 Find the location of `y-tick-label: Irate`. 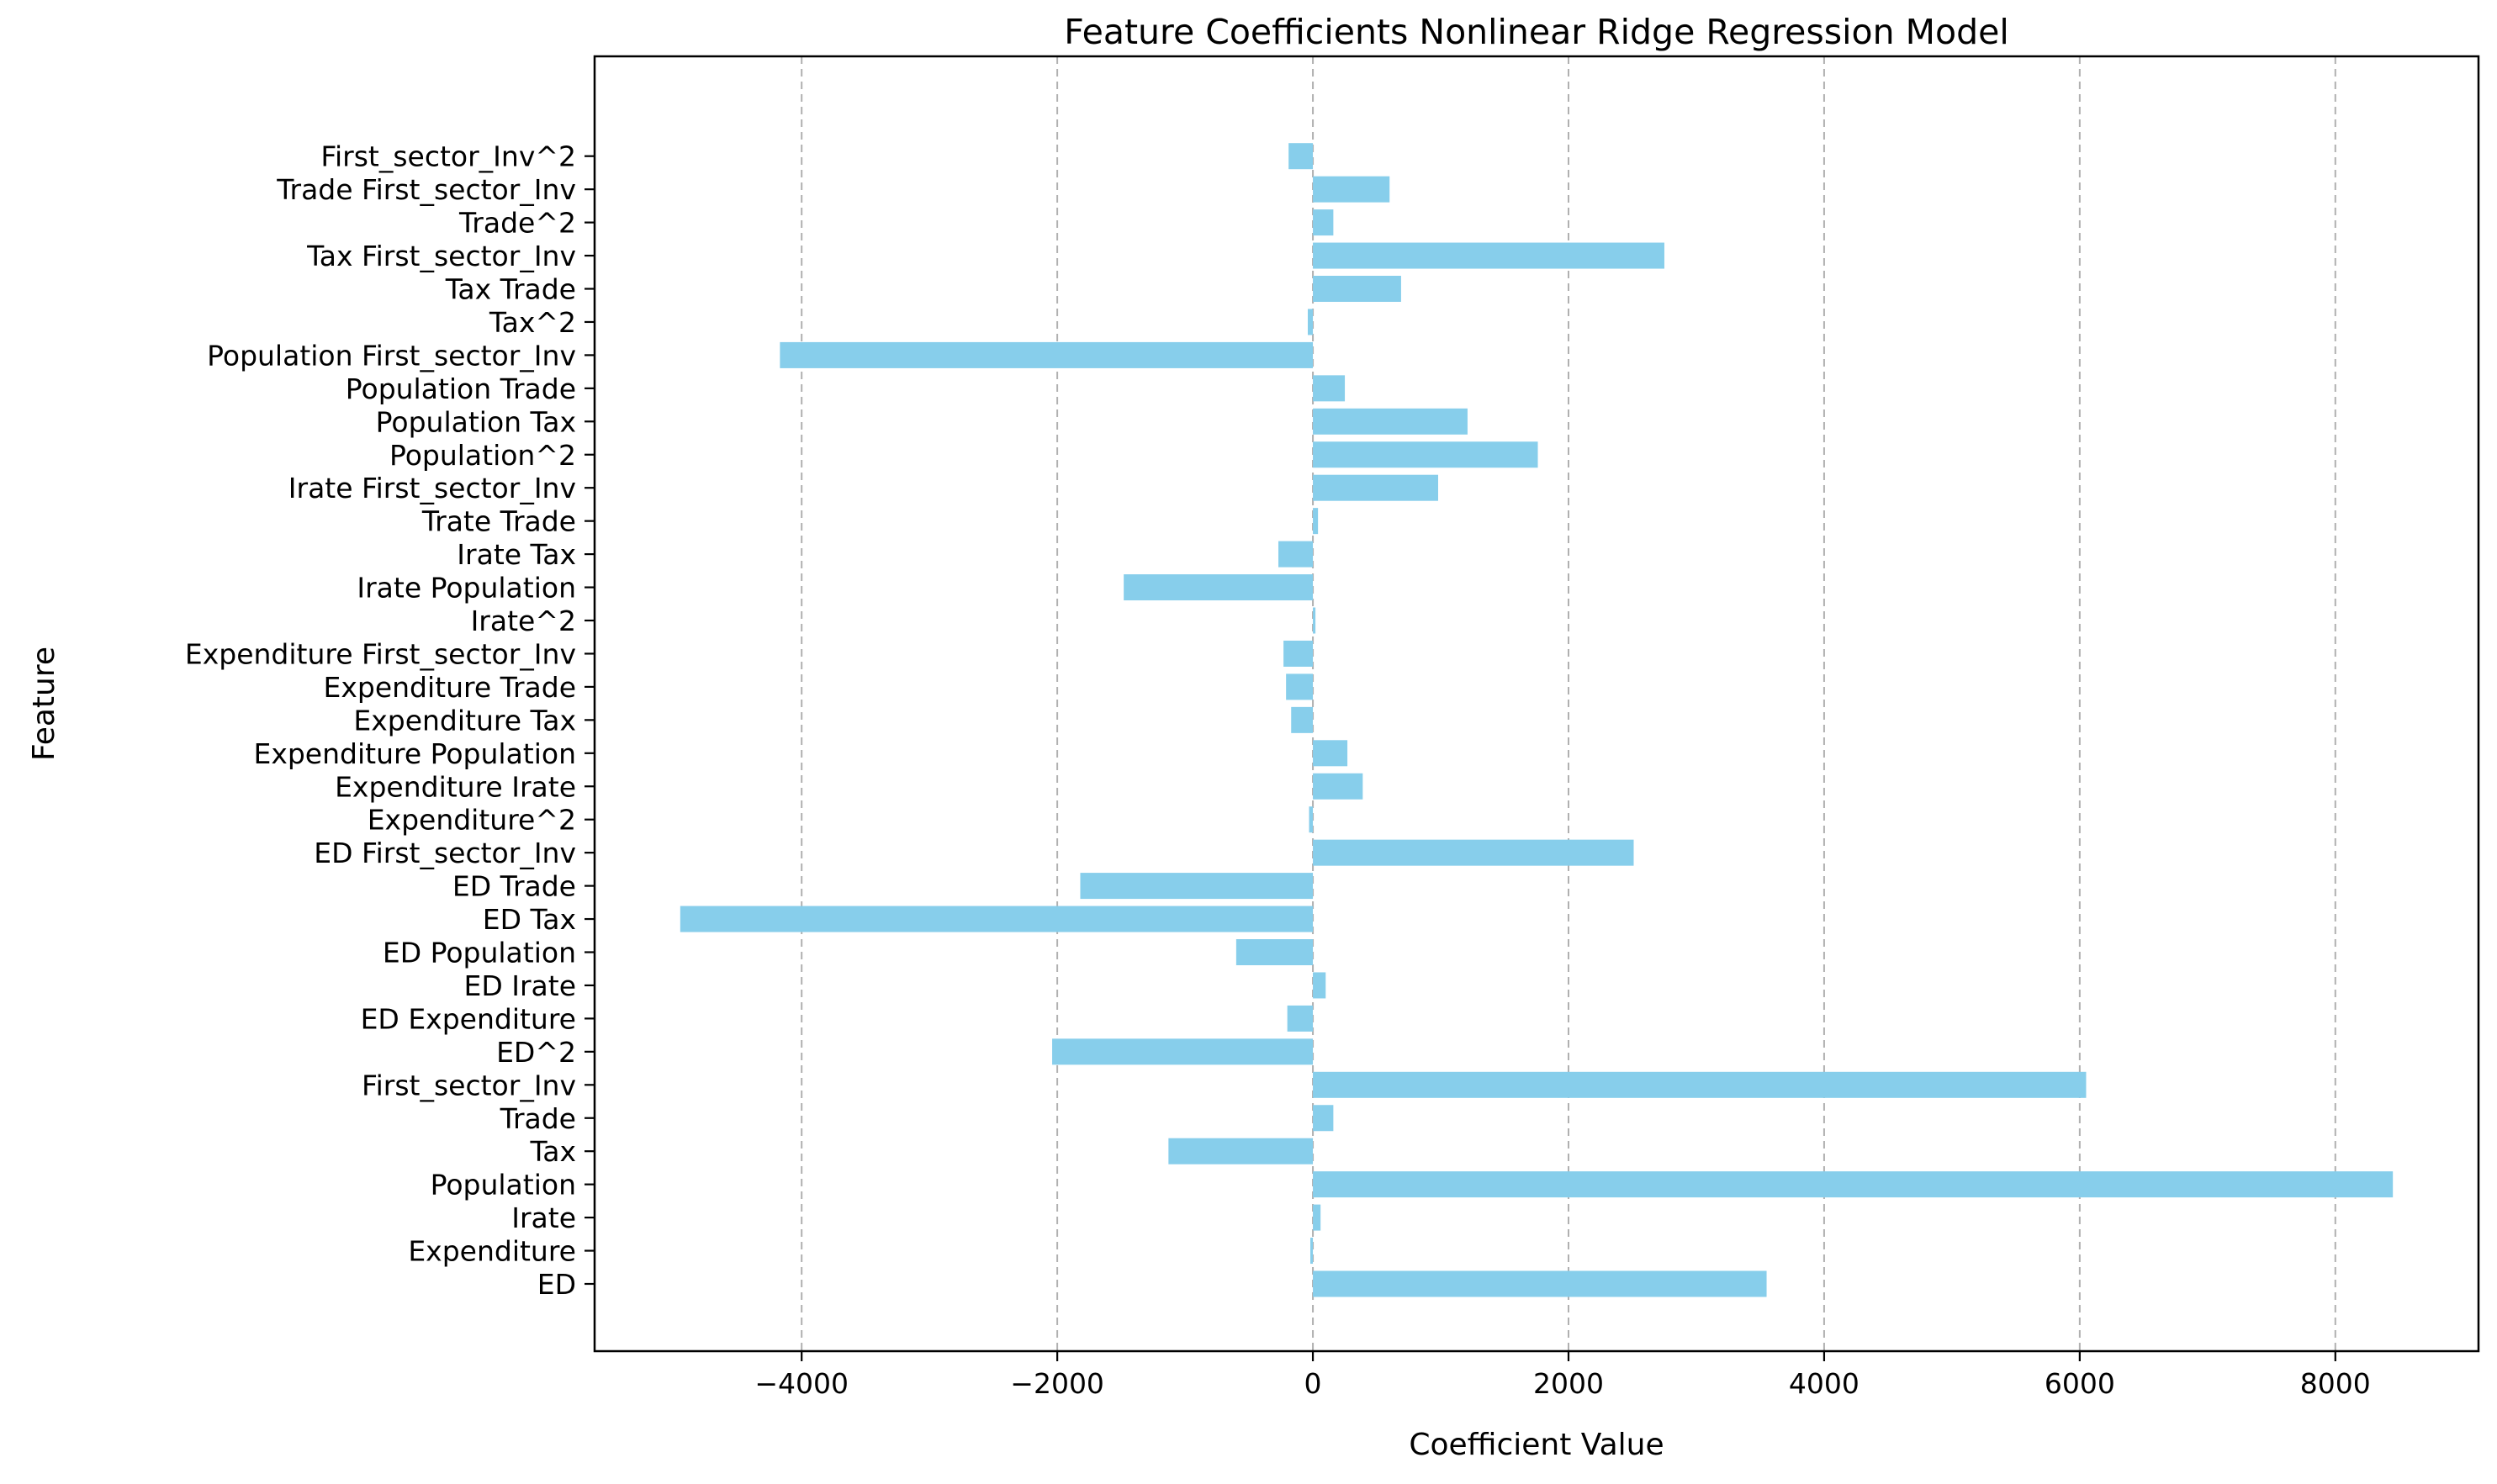

y-tick-label: Irate is located at coordinates (544, 1217).